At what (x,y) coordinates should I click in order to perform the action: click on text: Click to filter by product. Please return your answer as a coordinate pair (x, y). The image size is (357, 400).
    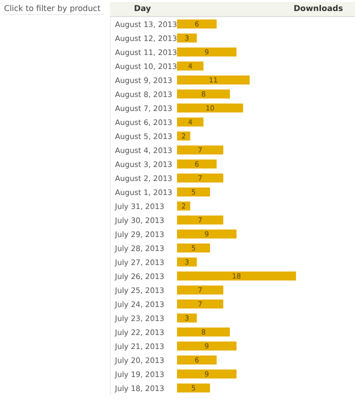
    Looking at the image, I should click on (54, 9).